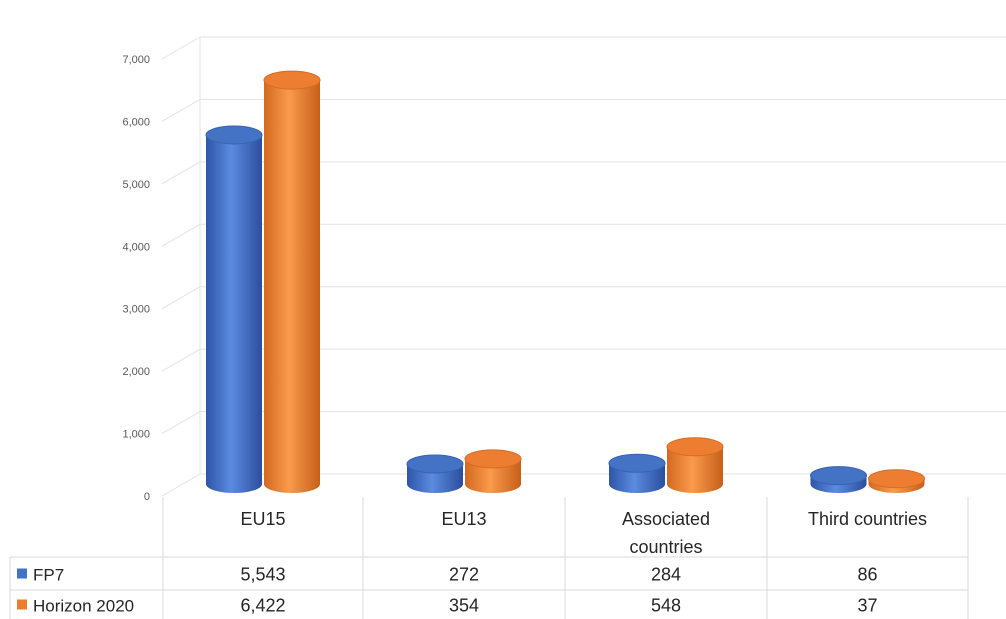  What do you see at coordinates (262, 575) in the screenshot?
I see `data-label: 5,543` at bounding box center [262, 575].